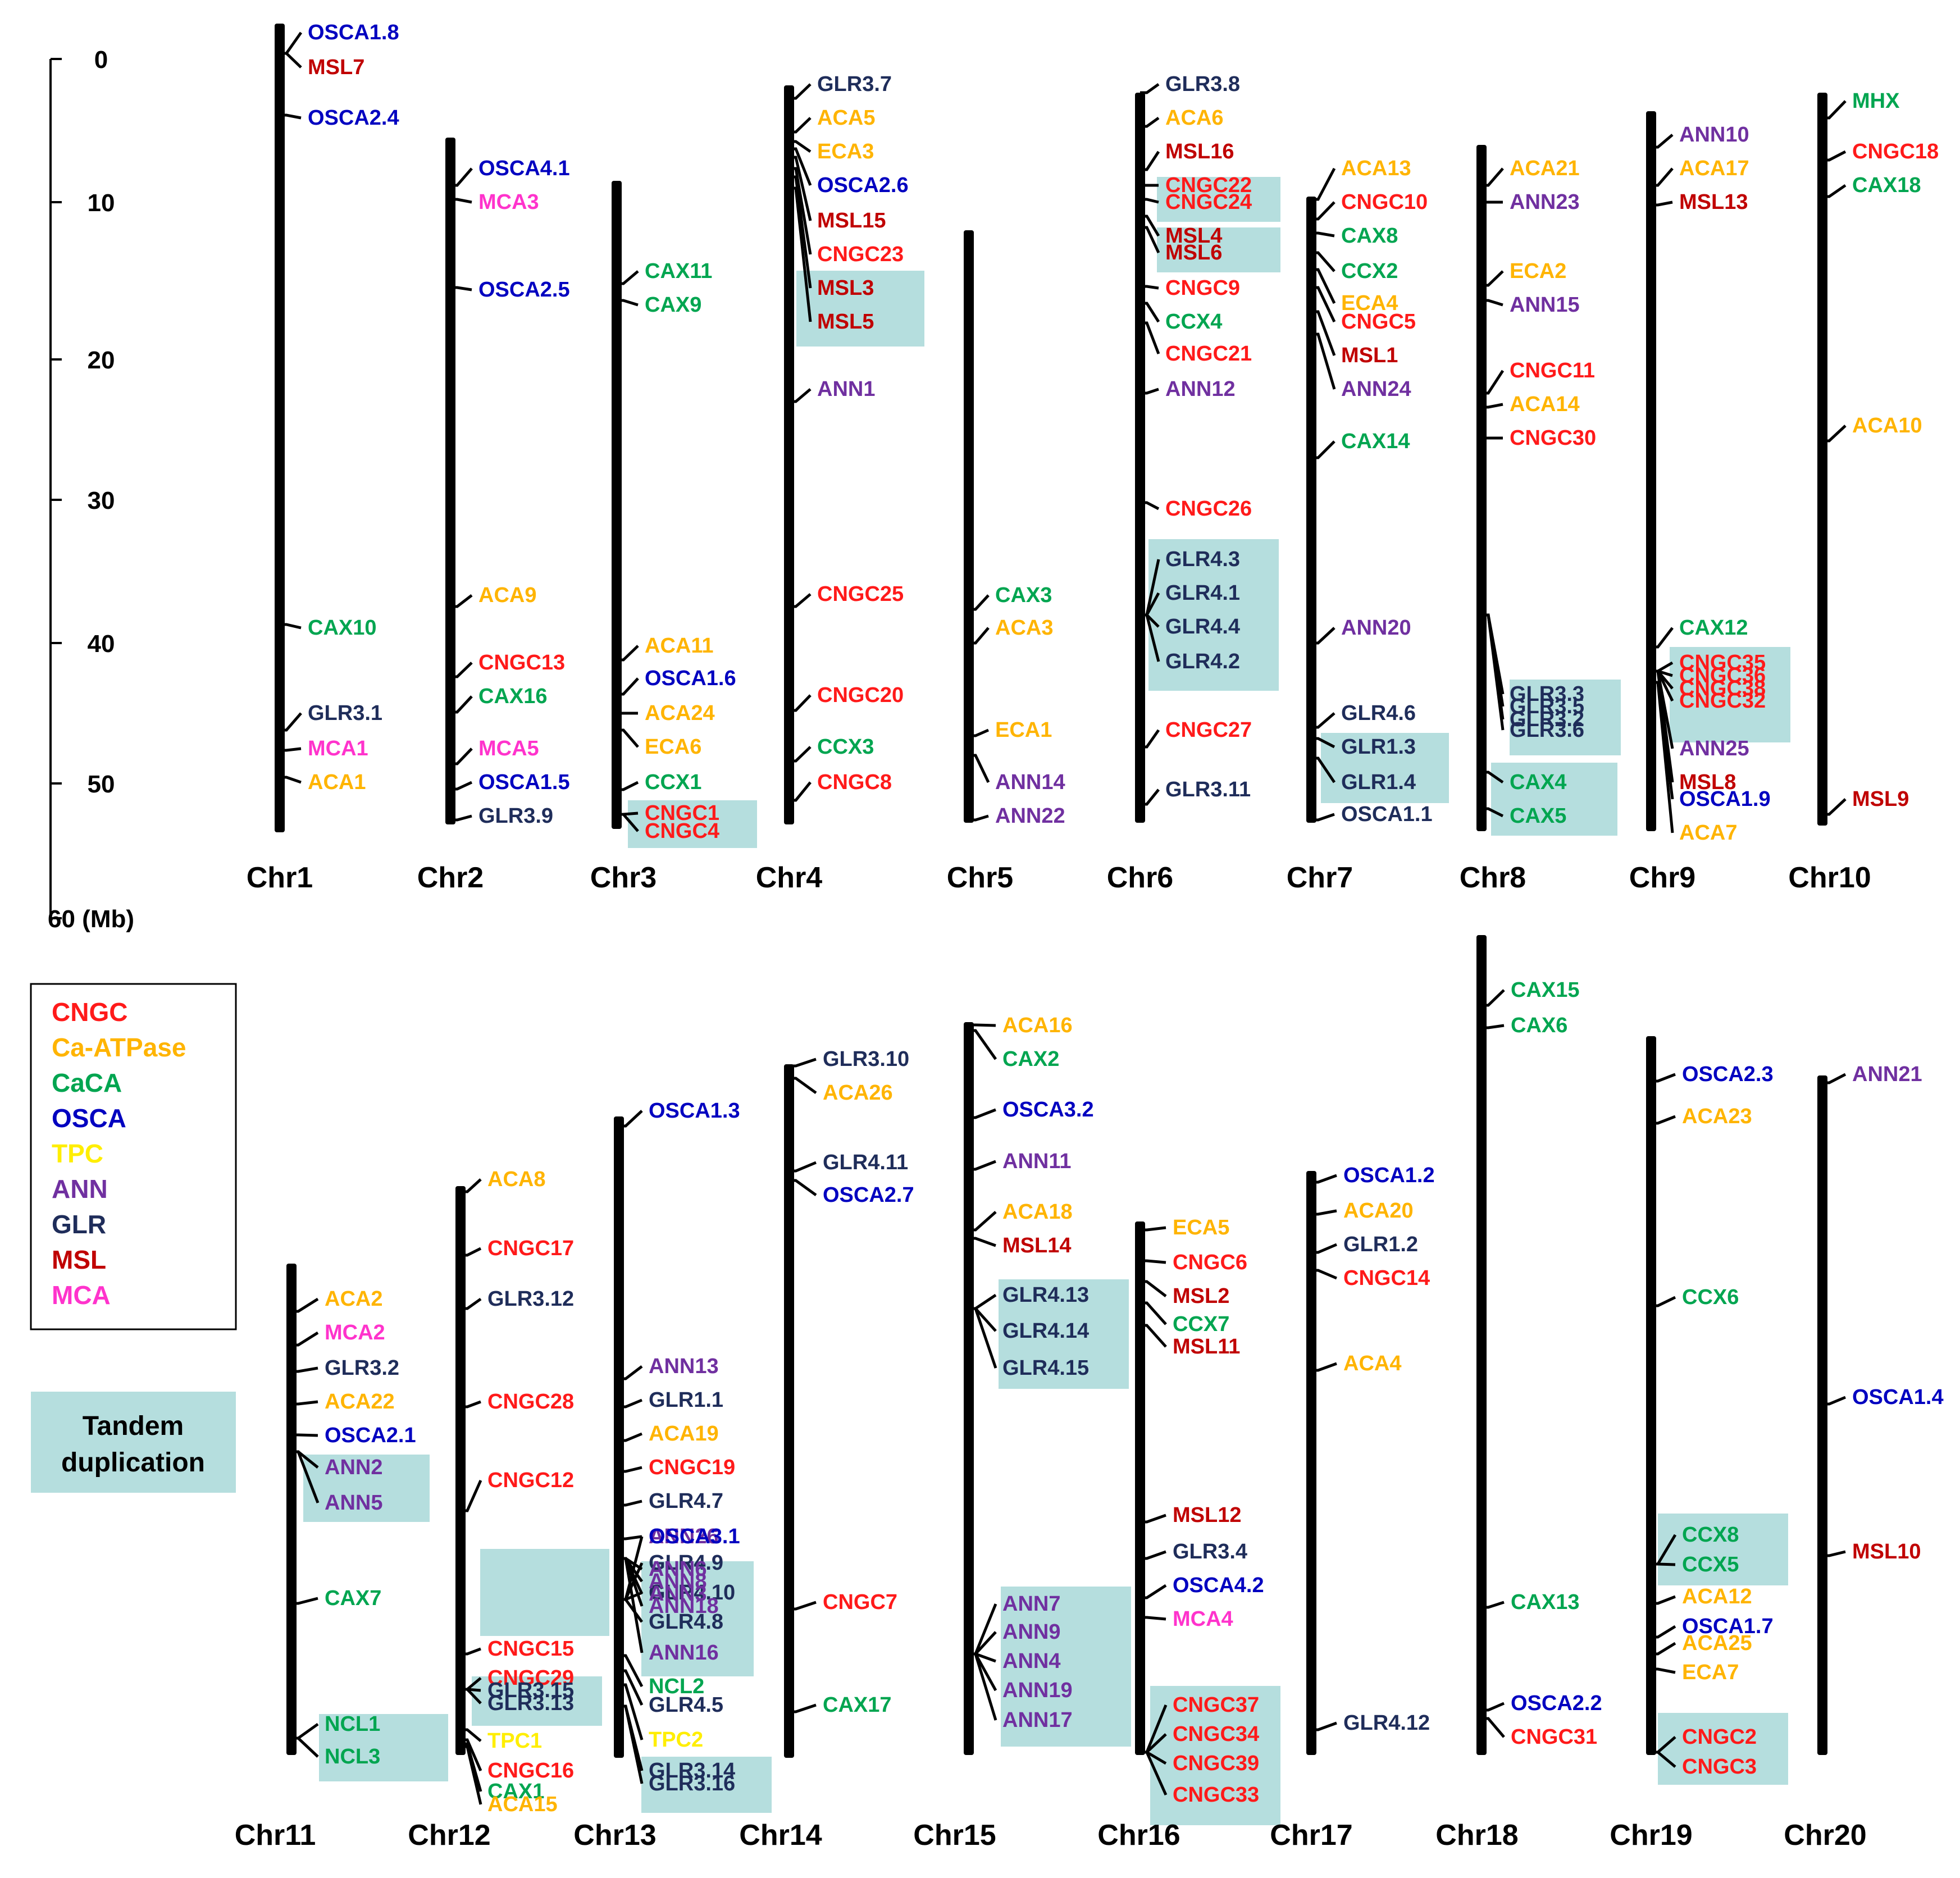 This screenshot has width=1960, height=1878. What do you see at coordinates (1545, 168) in the screenshot?
I see `gene-label-aca21: ACA21` at bounding box center [1545, 168].